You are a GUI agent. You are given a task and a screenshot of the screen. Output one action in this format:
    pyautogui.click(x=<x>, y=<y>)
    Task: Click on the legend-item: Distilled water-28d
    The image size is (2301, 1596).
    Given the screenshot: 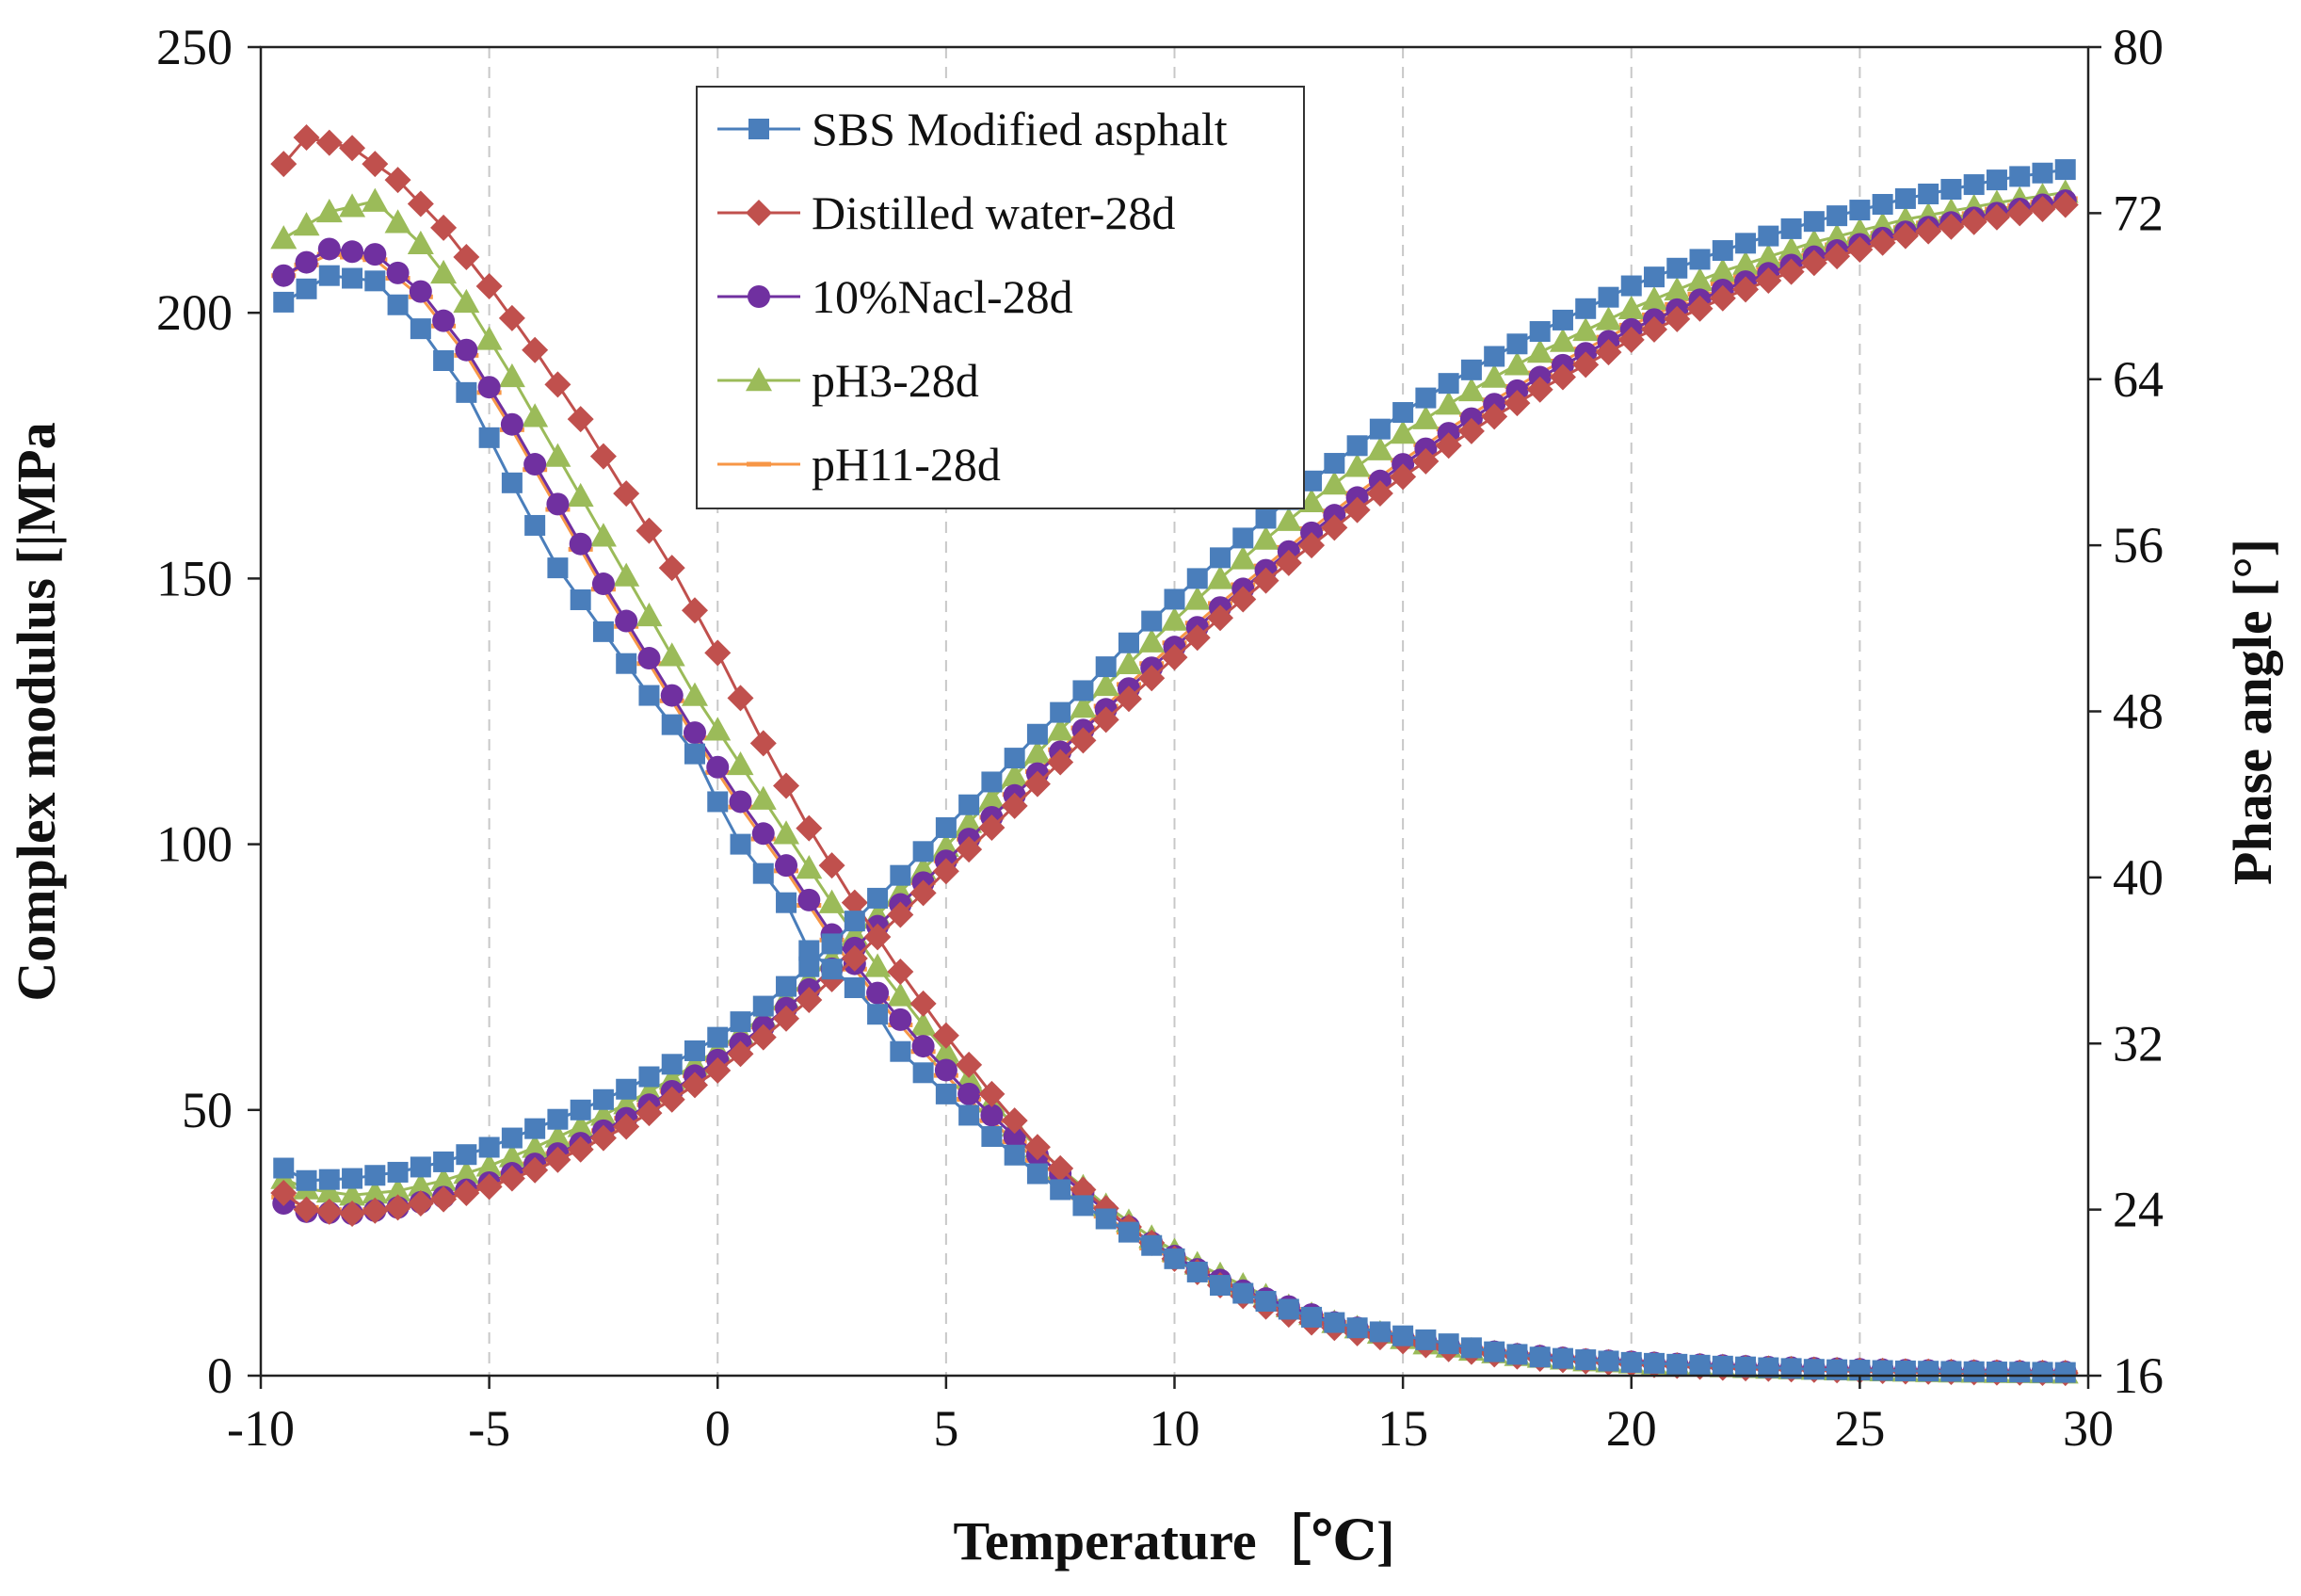 What is the action you would take?
    pyautogui.click(x=946, y=212)
    